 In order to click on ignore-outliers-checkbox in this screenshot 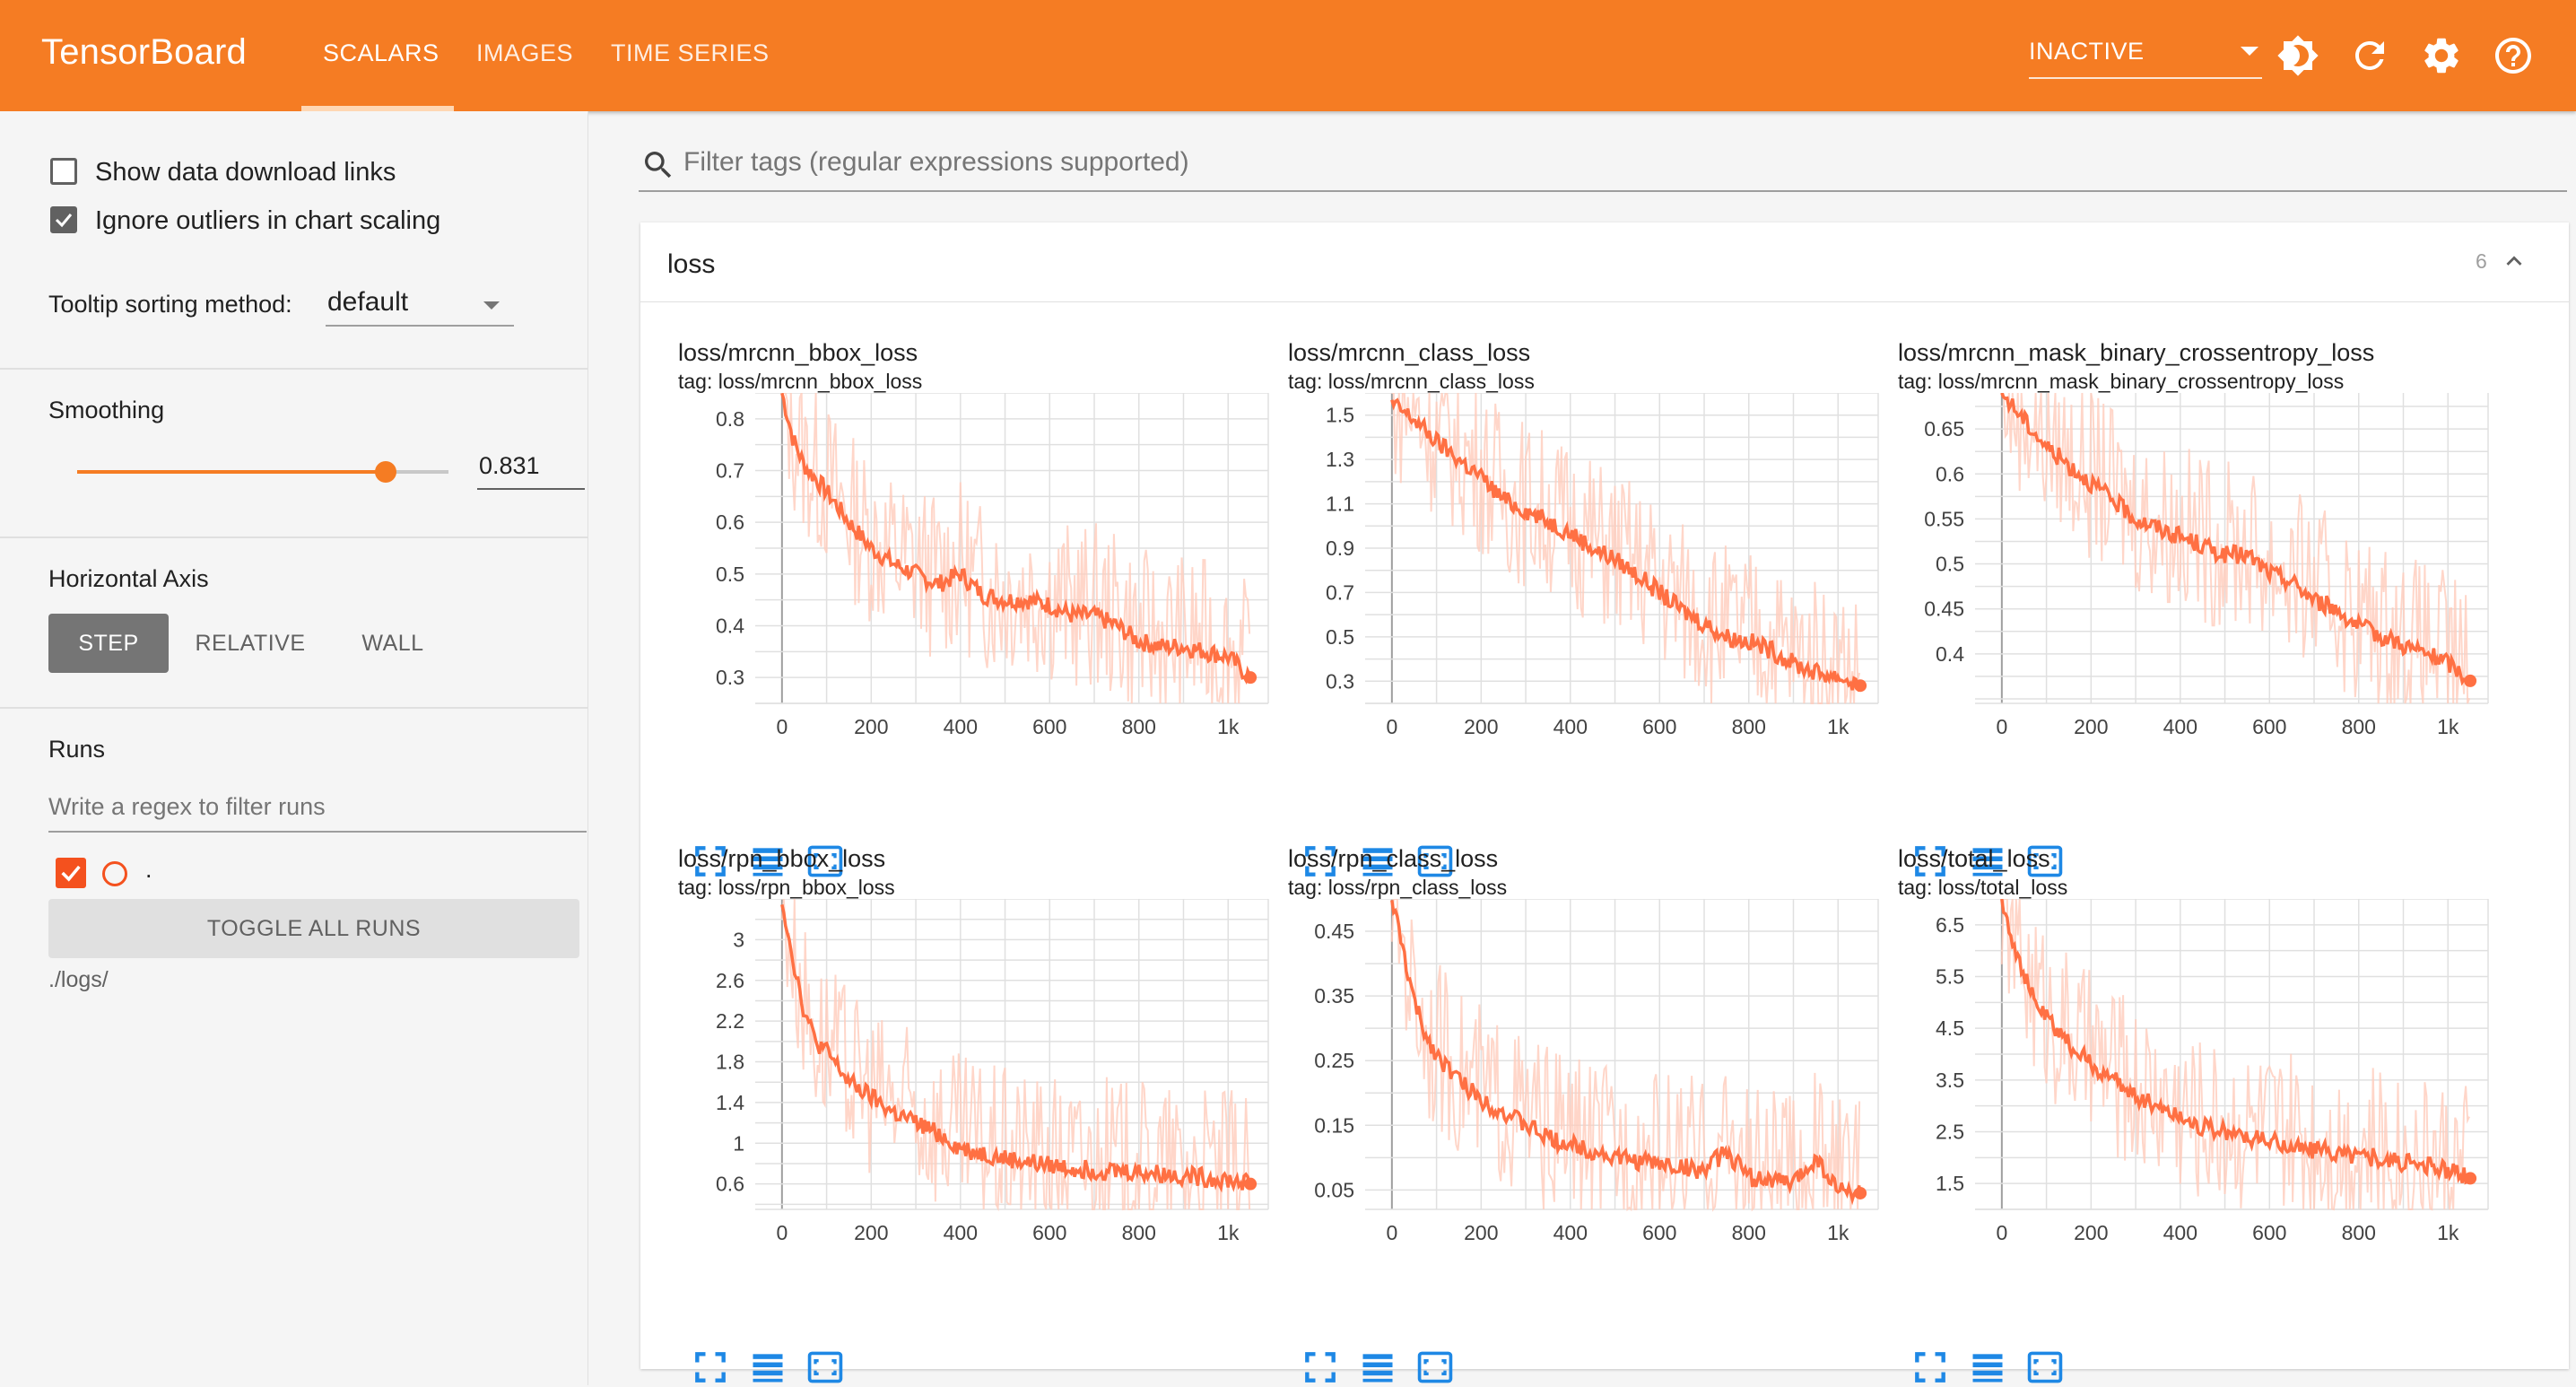, I will do `click(63, 219)`.